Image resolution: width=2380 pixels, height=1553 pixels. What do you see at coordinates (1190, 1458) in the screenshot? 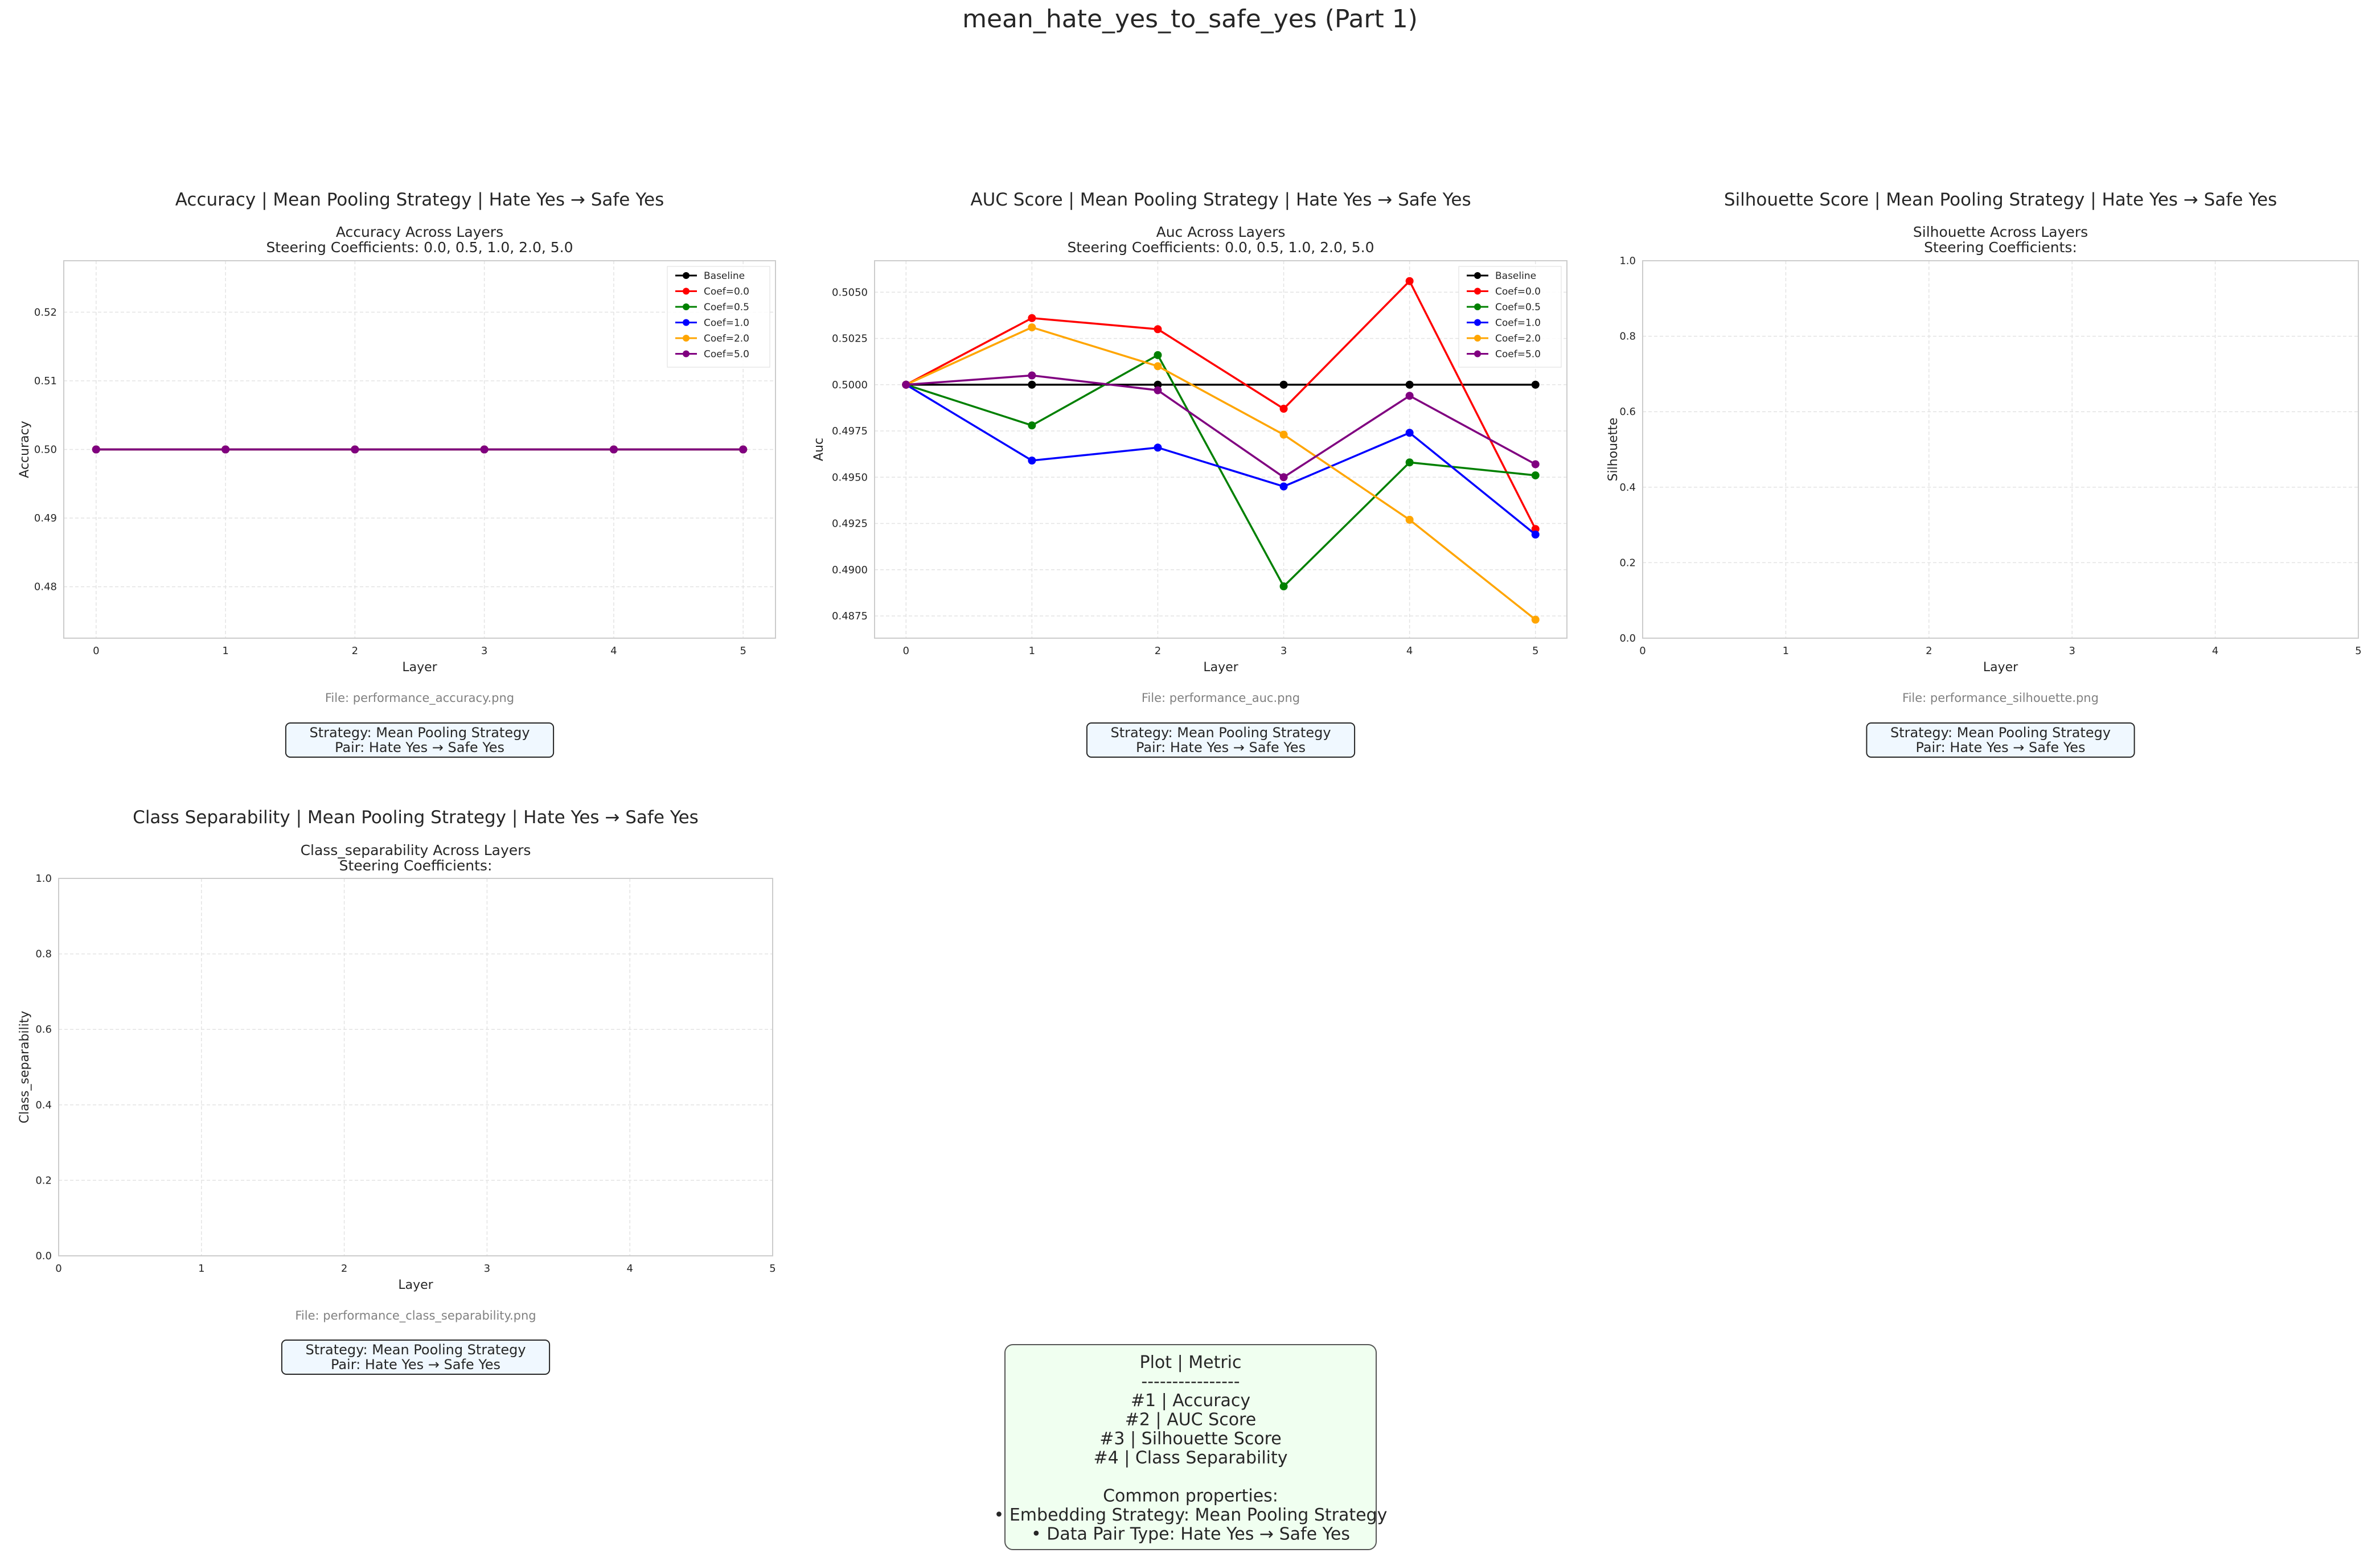
I see `summary-line: #4 | Class Separability` at bounding box center [1190, 1458].